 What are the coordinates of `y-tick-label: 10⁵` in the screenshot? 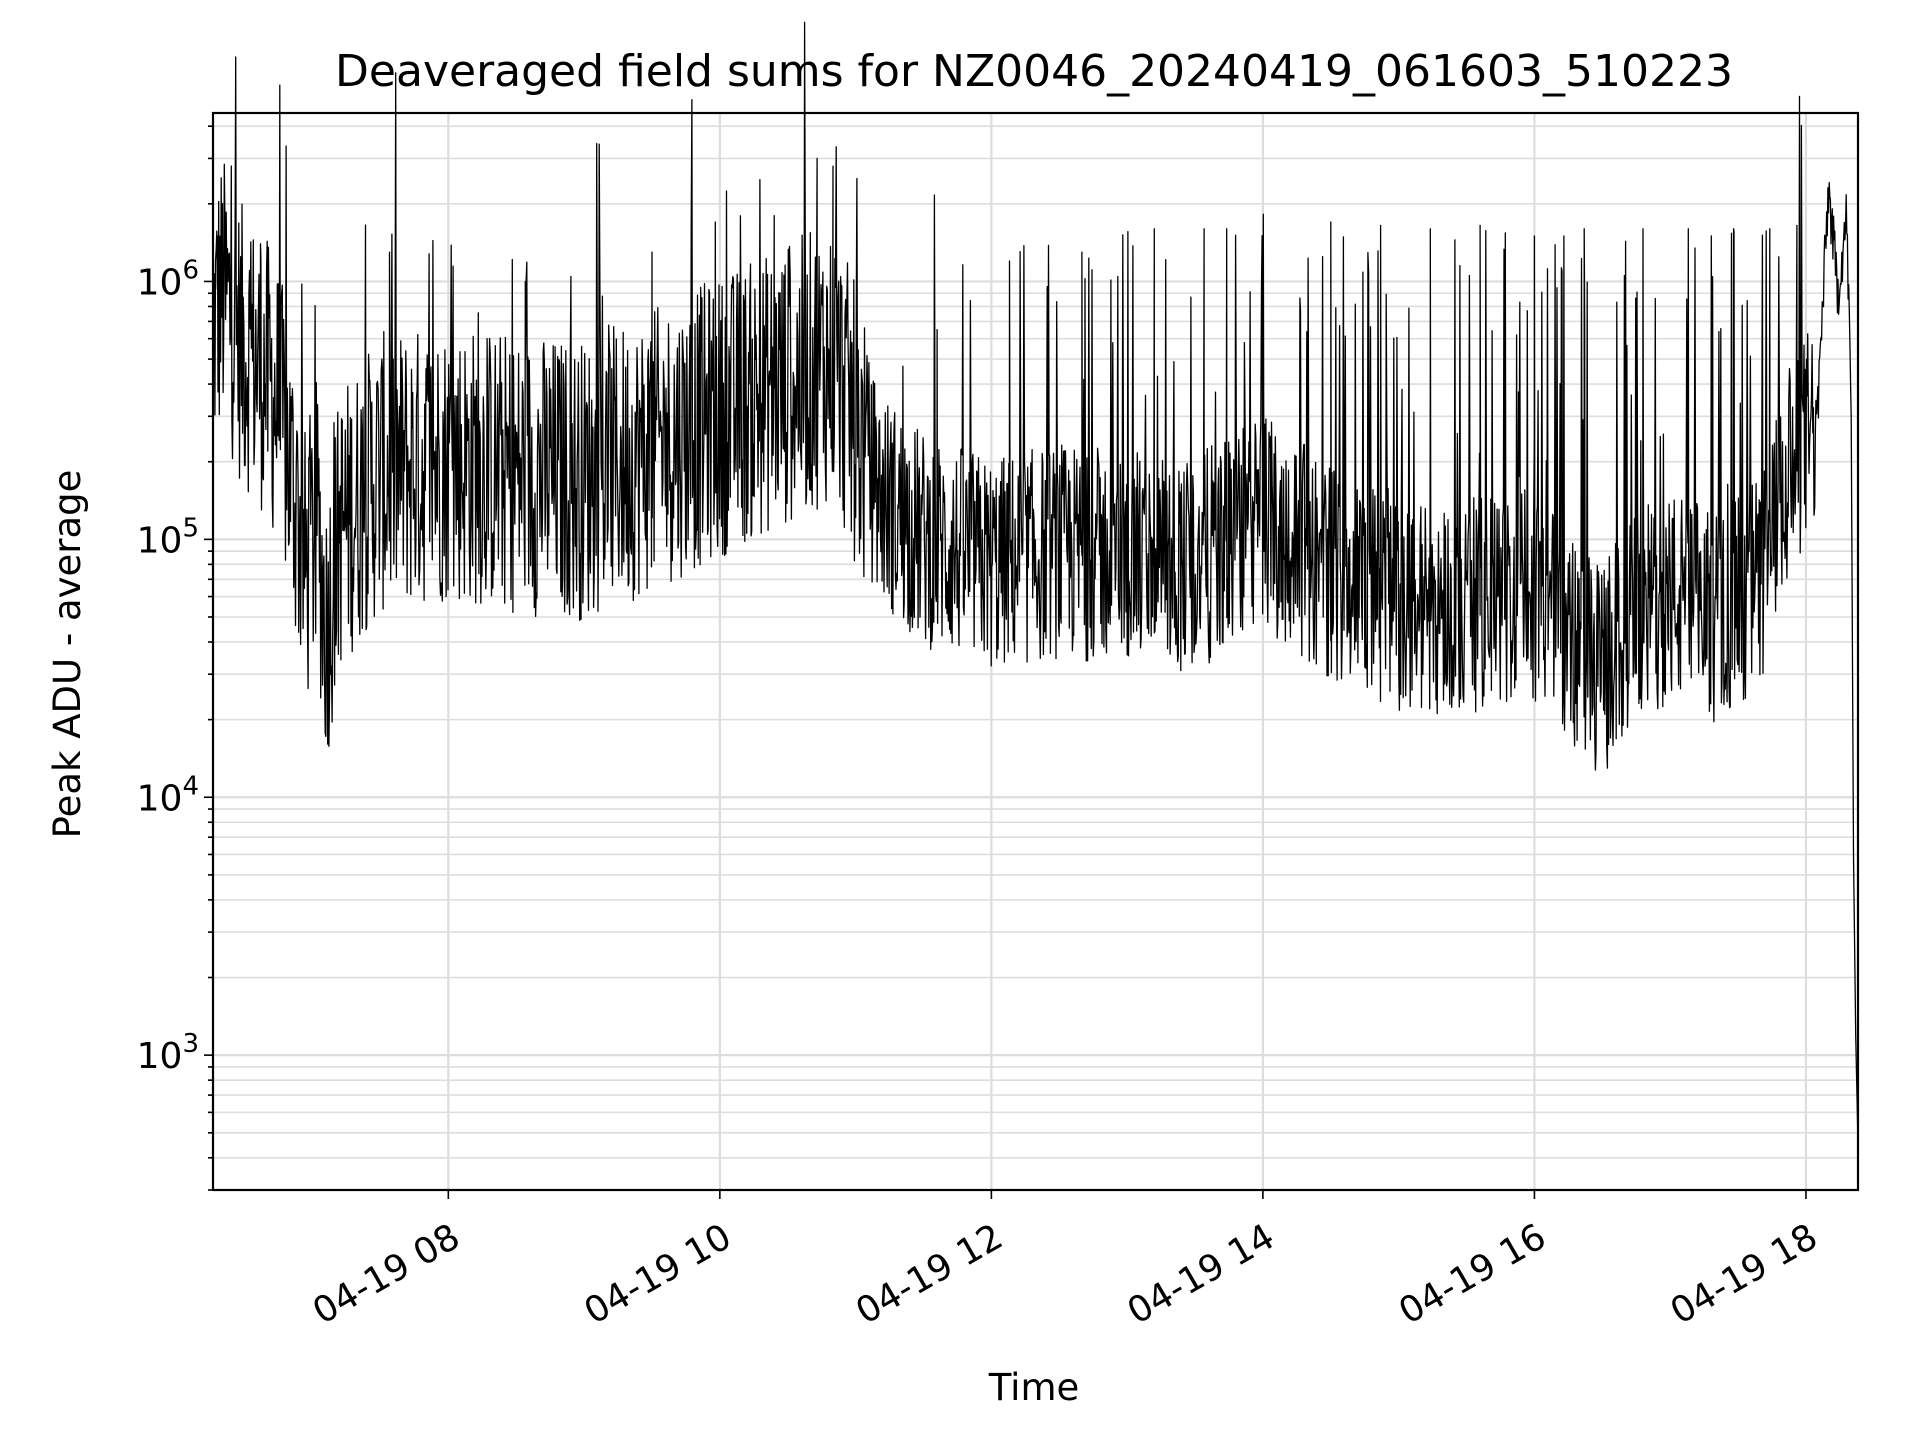 It's located at (168, 537).